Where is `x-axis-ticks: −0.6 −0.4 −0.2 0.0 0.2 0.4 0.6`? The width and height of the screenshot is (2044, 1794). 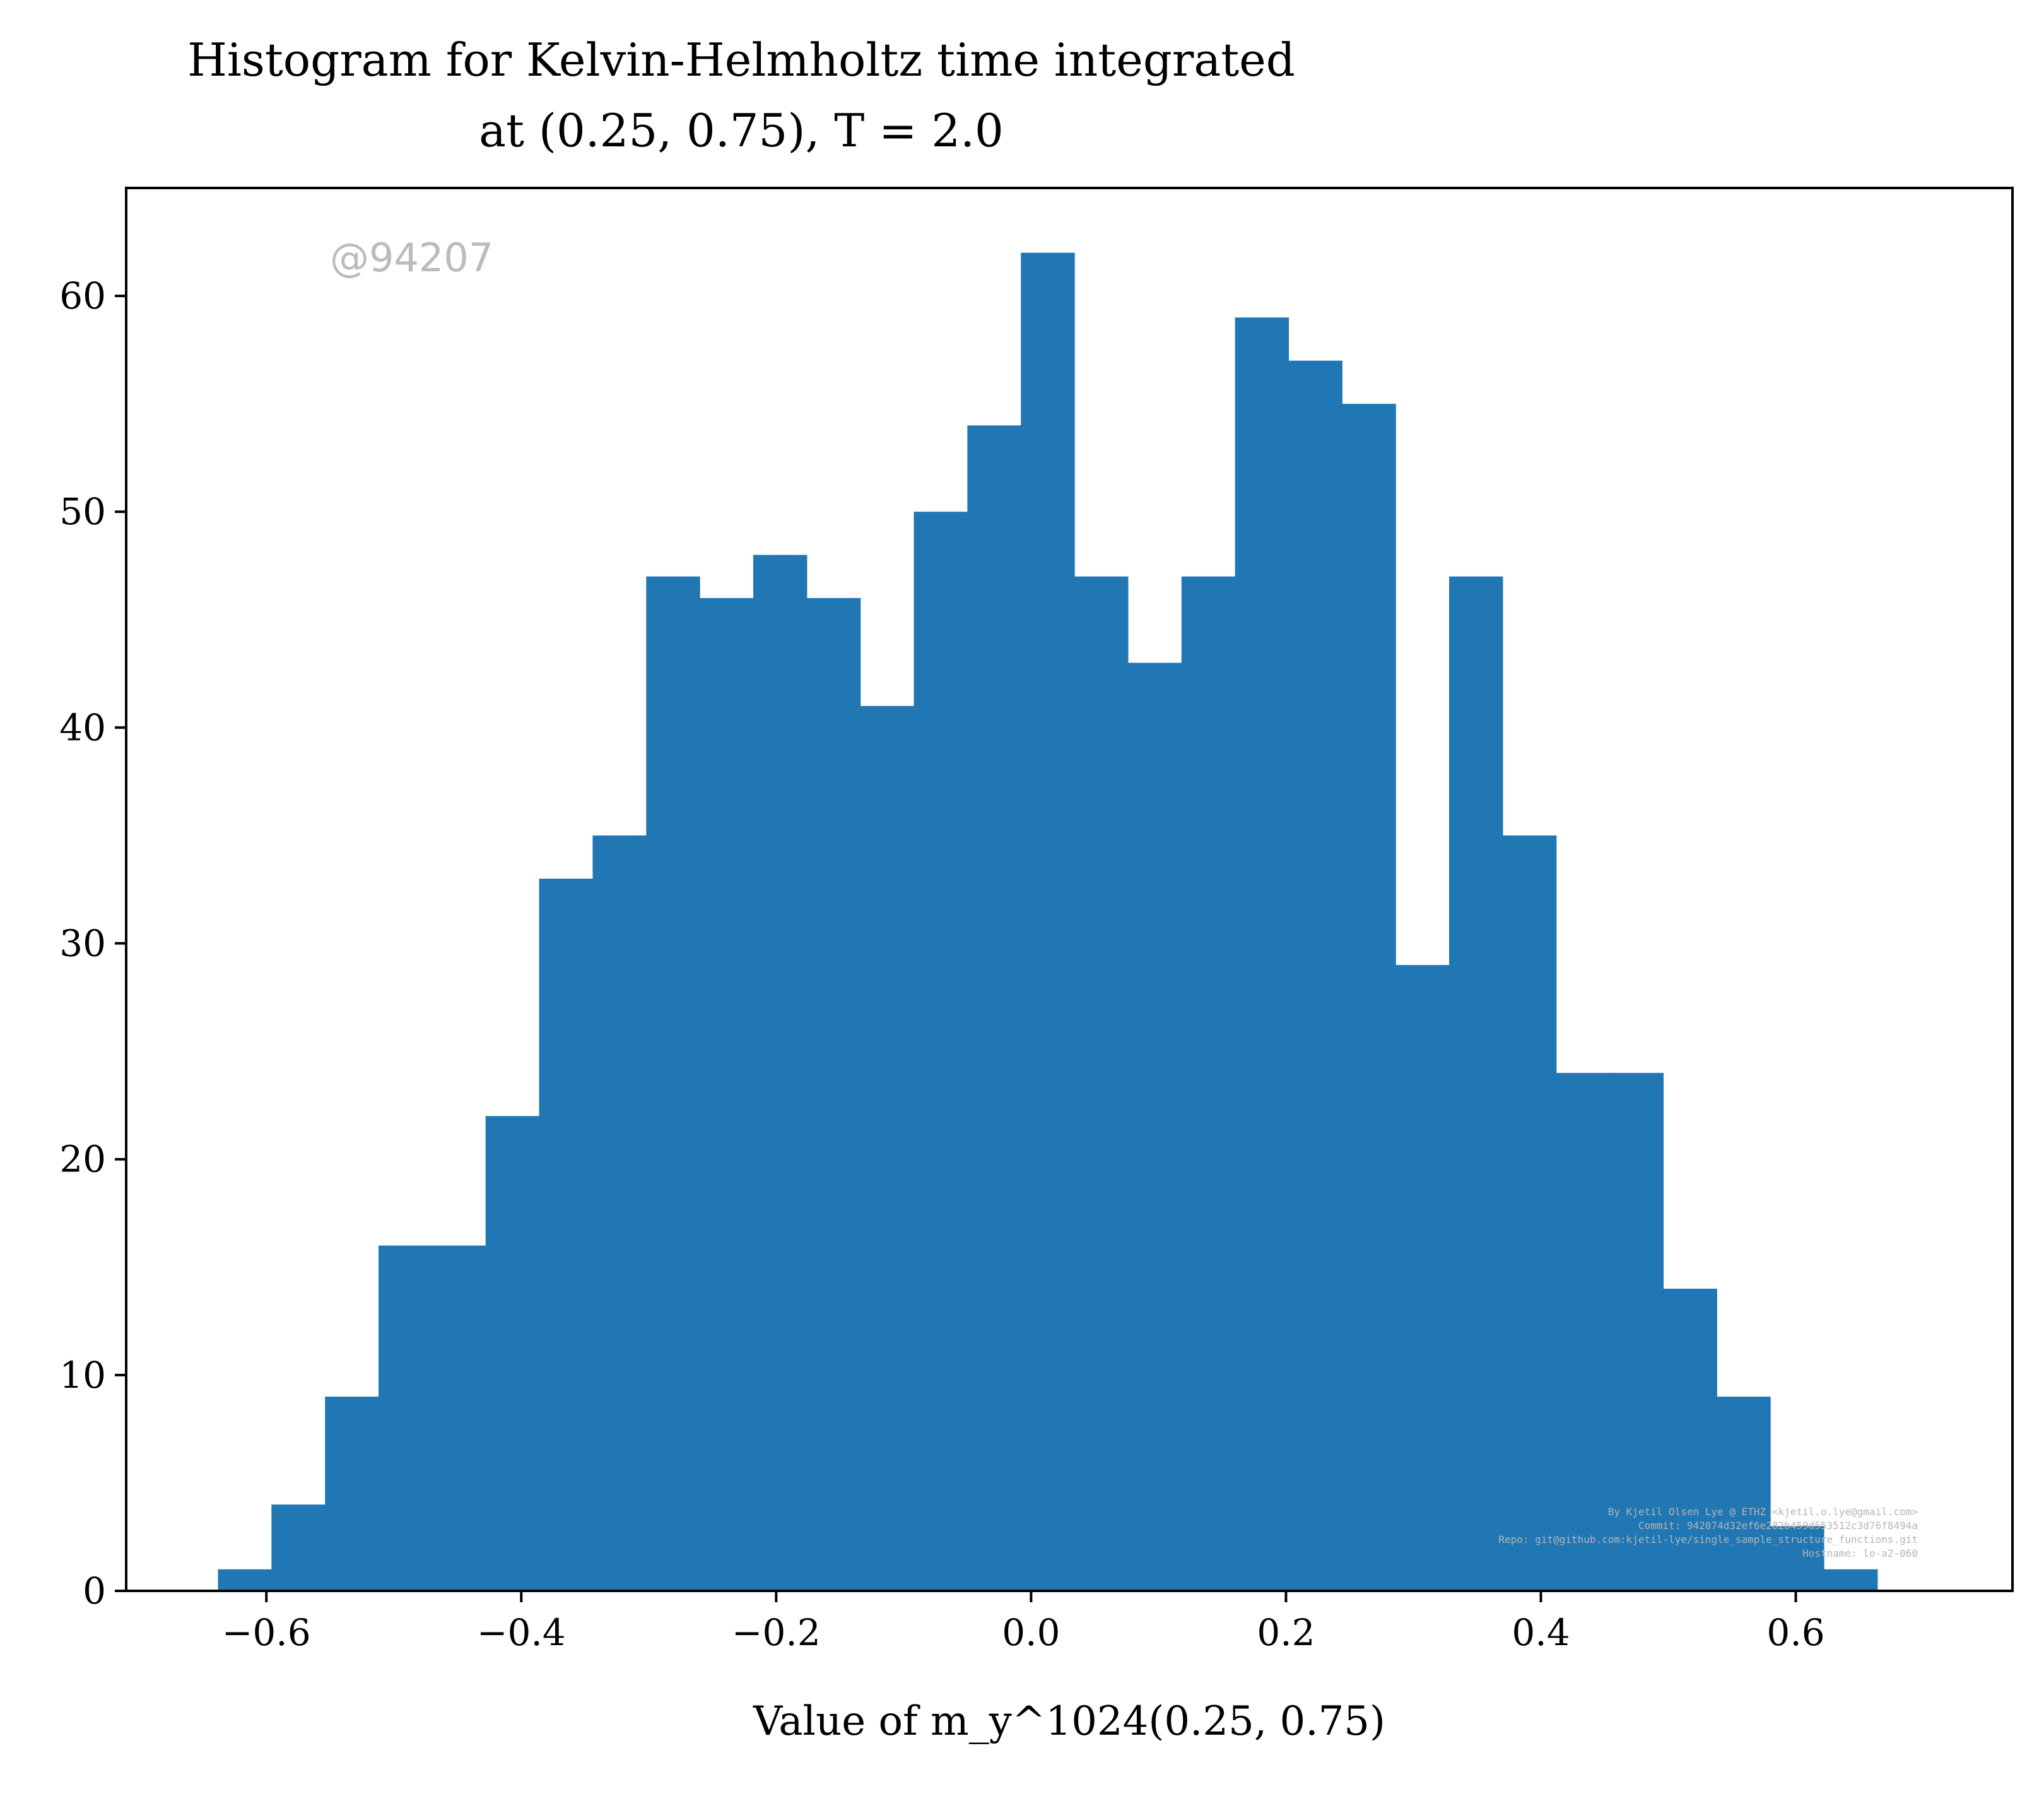 x-axis-ticks: −0.6 −0.4 −0.2 0.0 0.2 0.4 0.6 is located at coordinates (1023, 1622).